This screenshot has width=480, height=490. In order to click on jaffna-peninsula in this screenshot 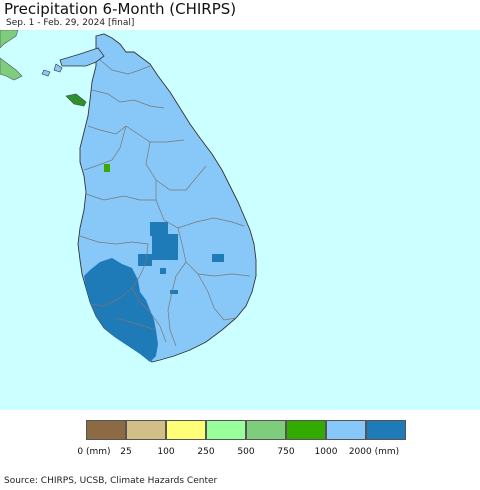, I will do `click(82, 57)`.